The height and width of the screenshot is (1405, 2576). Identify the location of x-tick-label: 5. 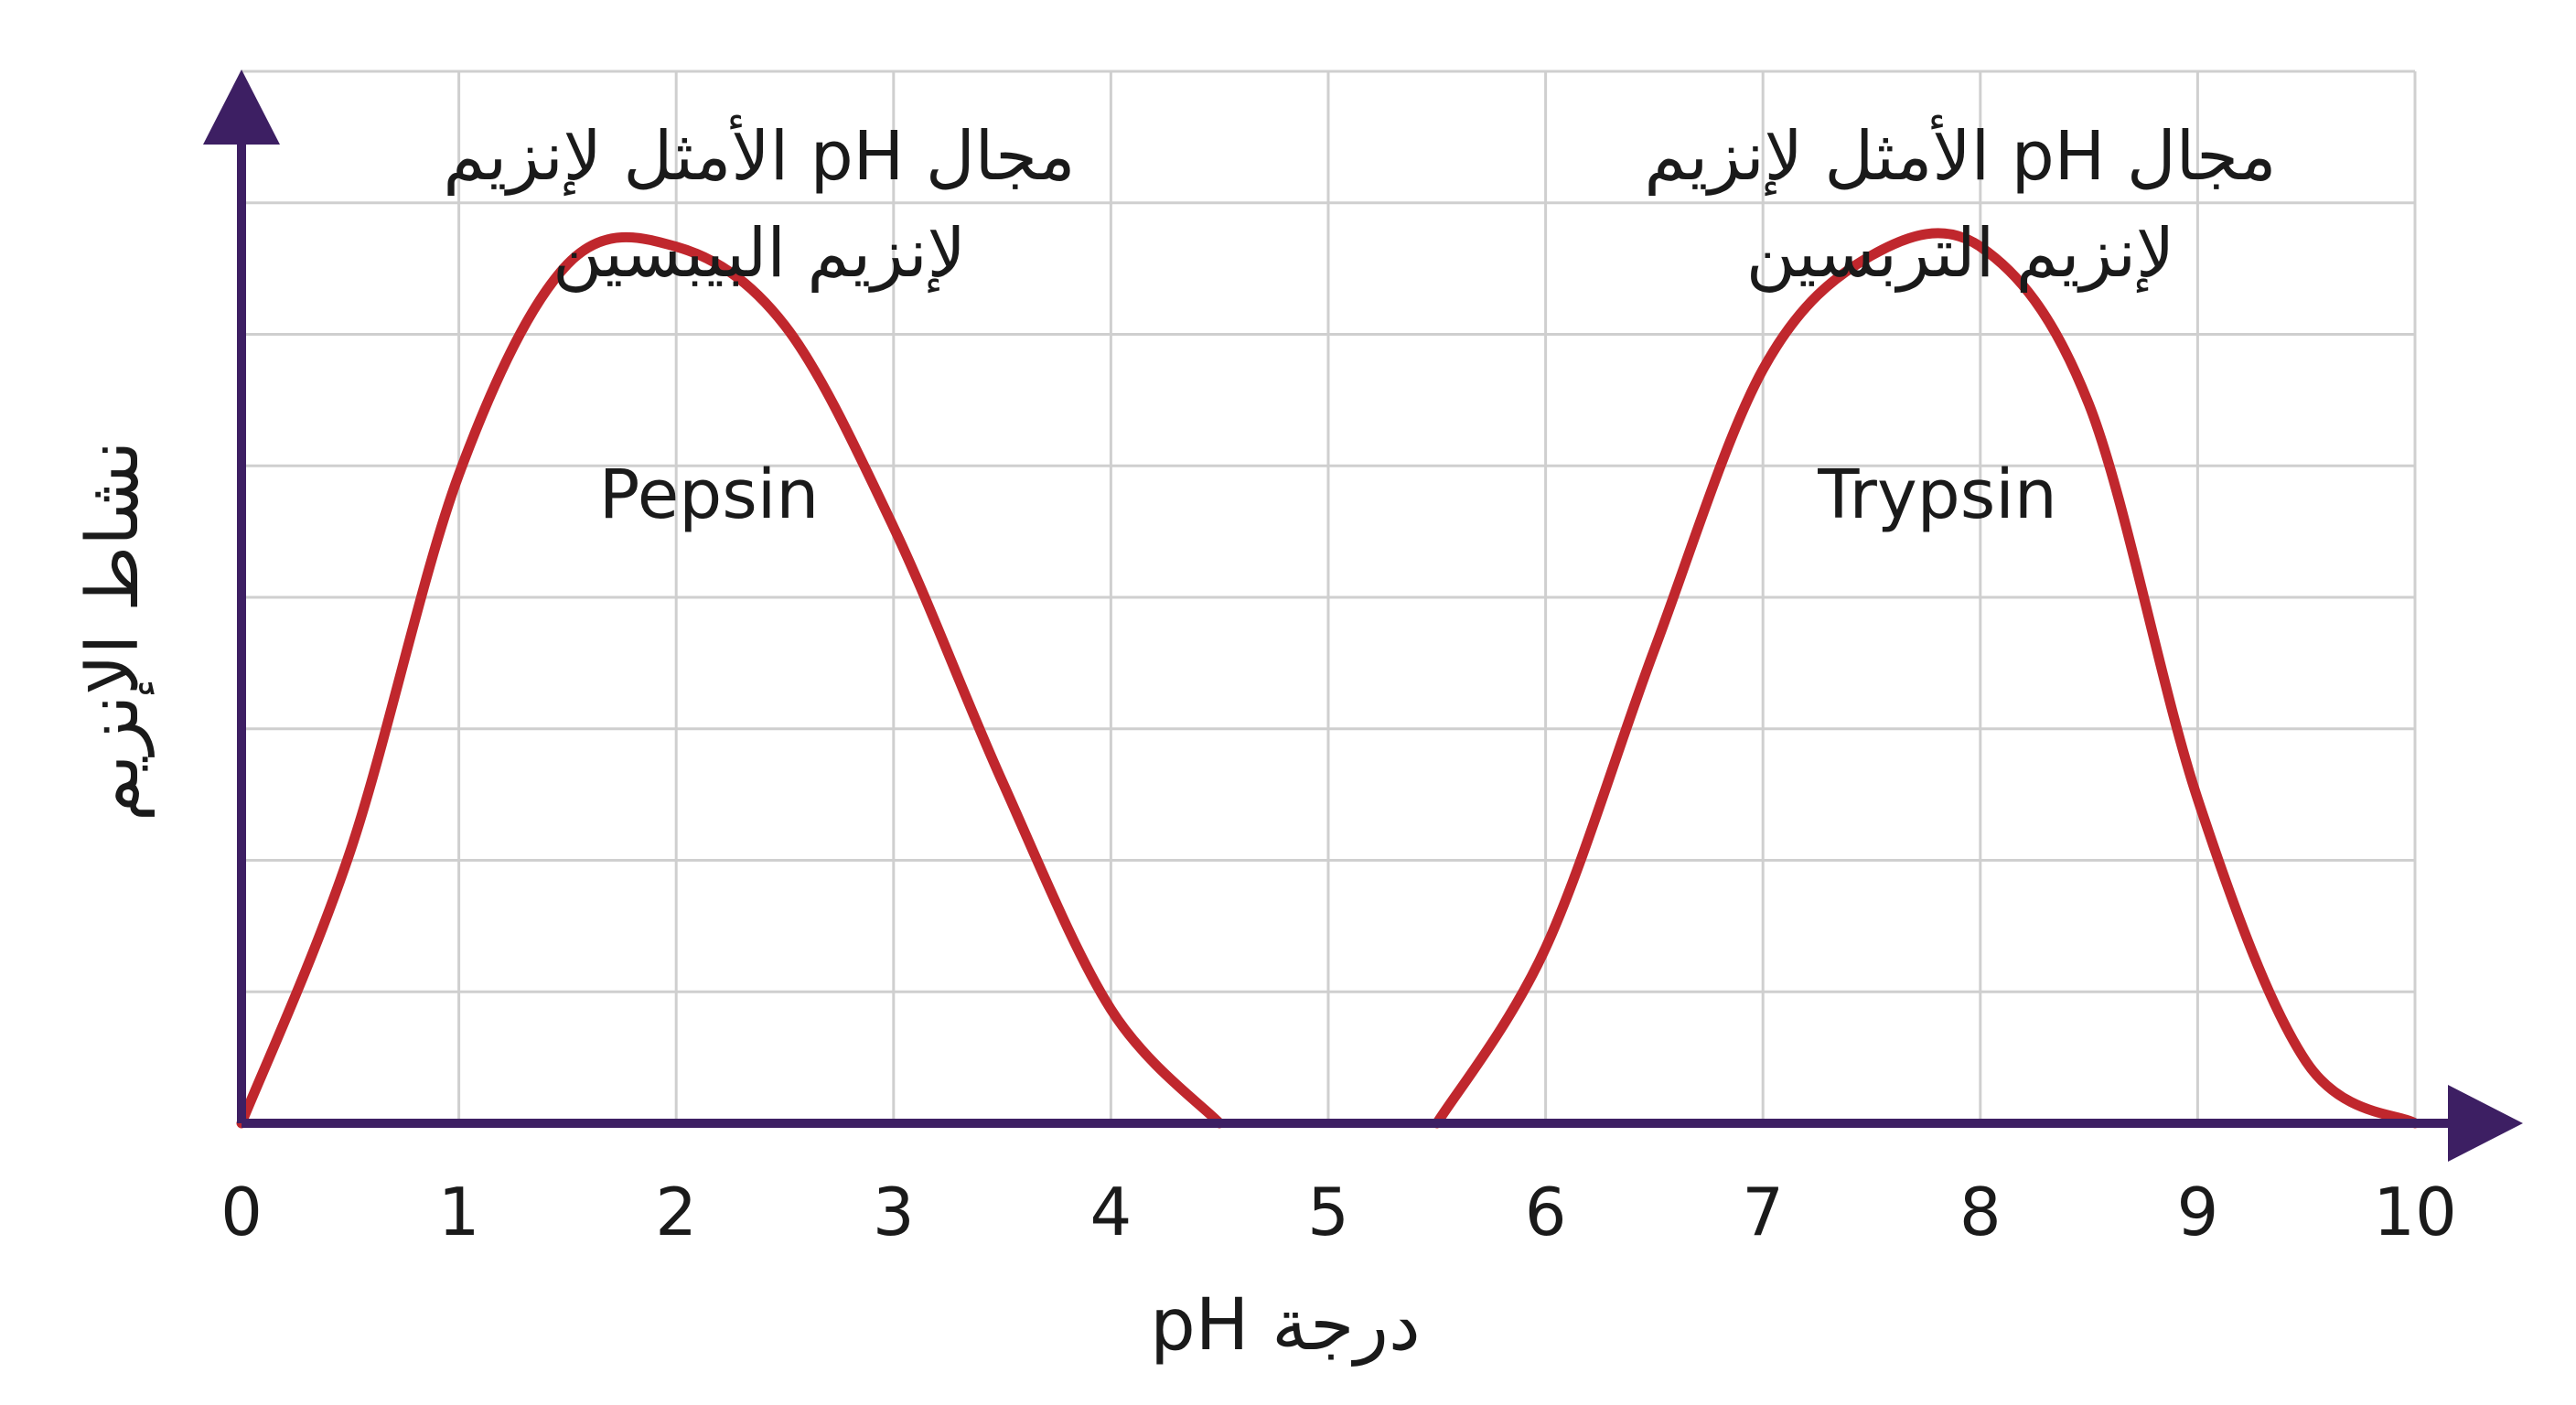
(1328, 1212).